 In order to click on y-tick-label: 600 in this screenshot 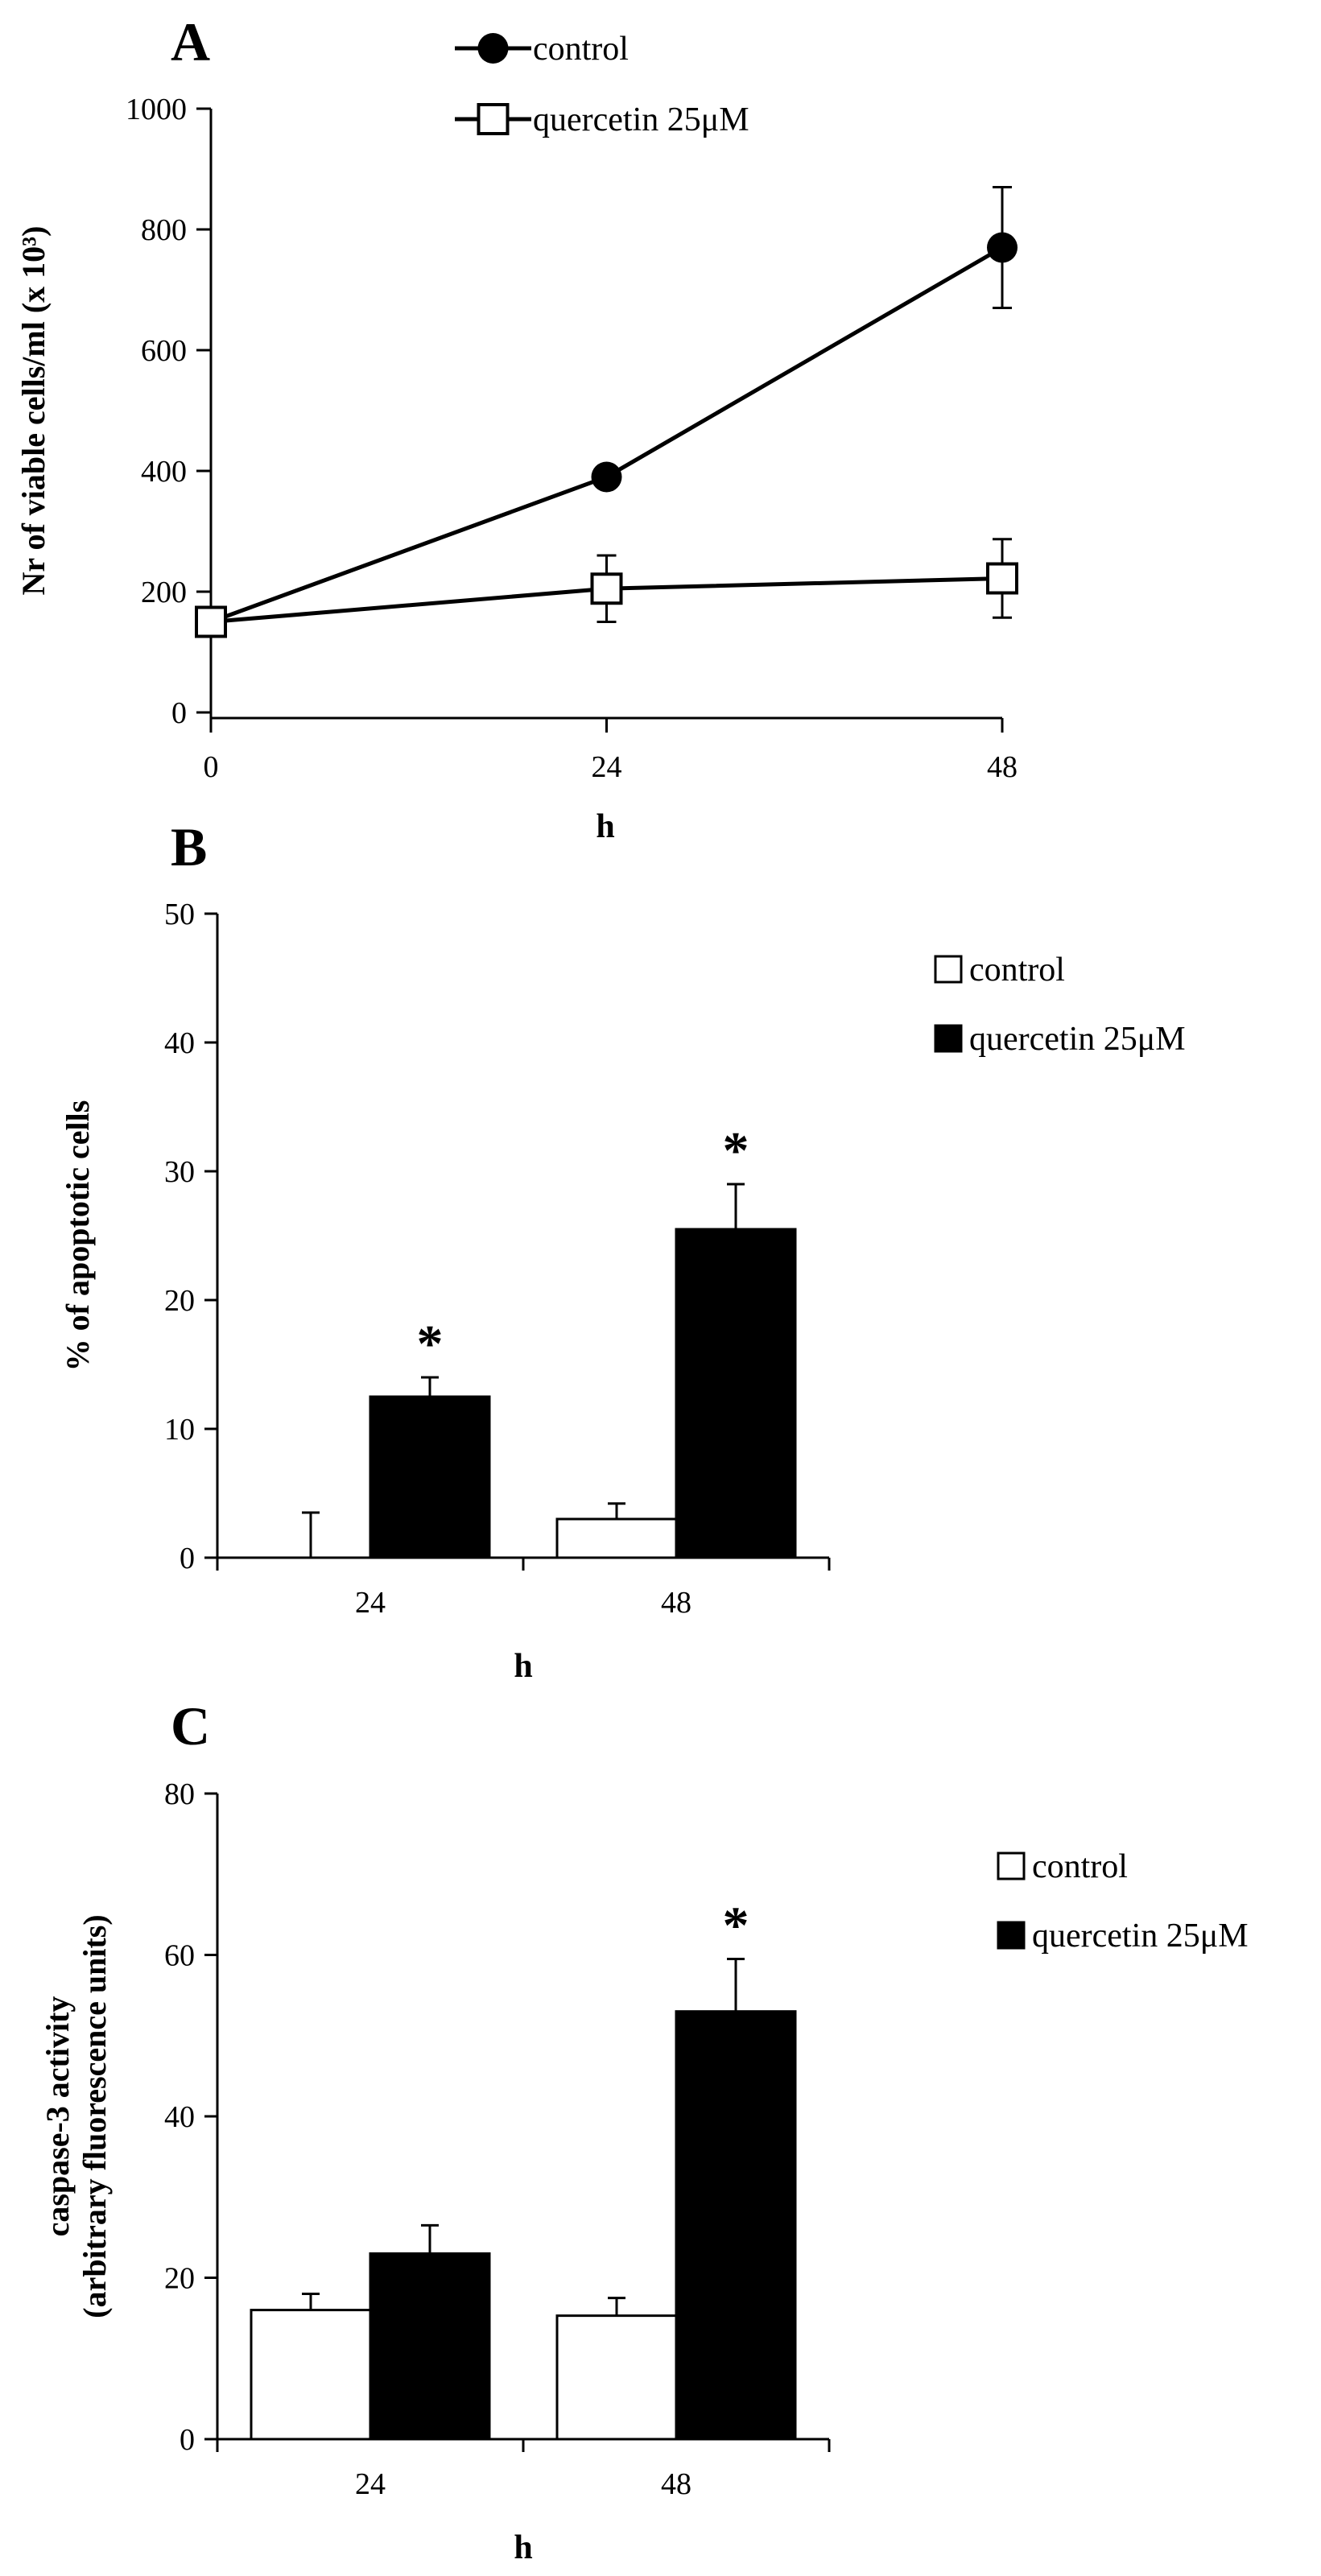, I will do `click(164, 351)`.